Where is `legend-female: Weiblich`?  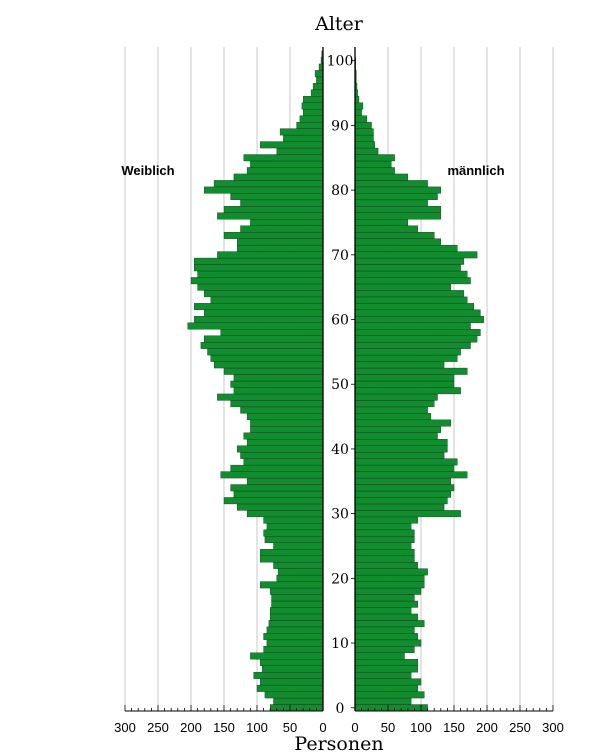 legend-female: Weiblich is located at coordinates (147, 170).